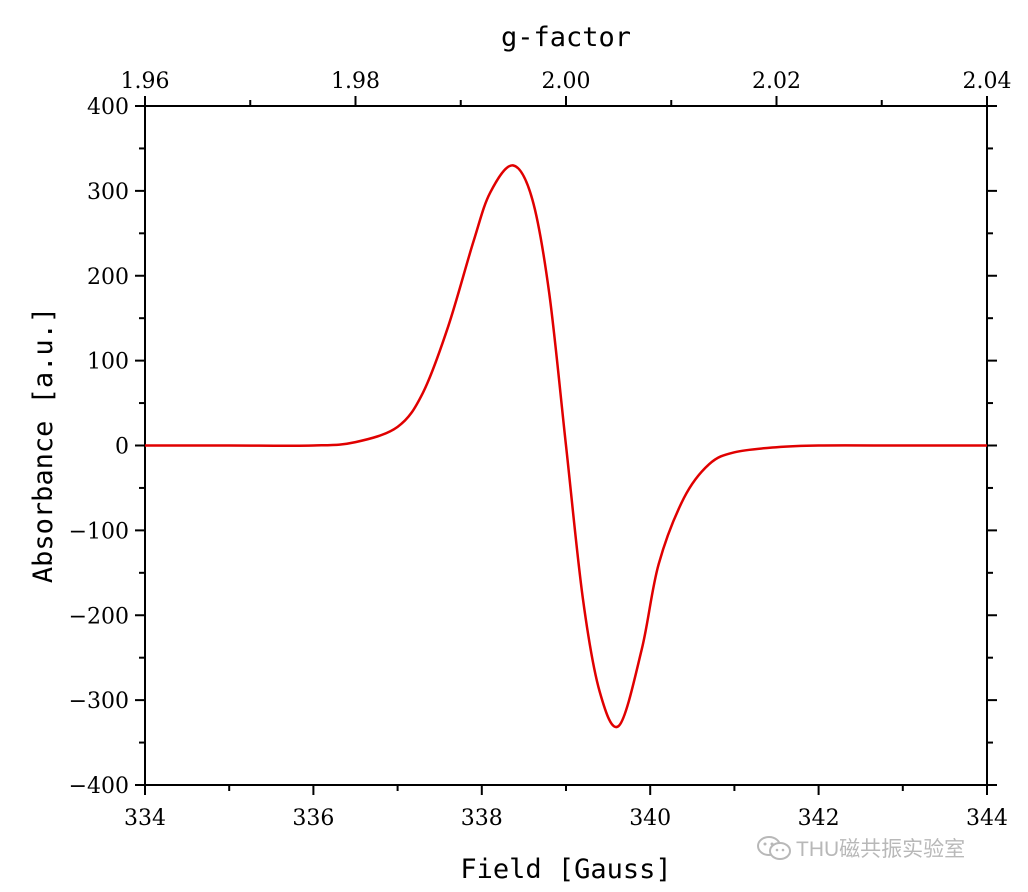 The width and height of the screenshot is (1028, 892). What do you see at coordinates (99, 701) in the screenshot?
I see `y-tick-label: −300` at bounding box center [99, 701].